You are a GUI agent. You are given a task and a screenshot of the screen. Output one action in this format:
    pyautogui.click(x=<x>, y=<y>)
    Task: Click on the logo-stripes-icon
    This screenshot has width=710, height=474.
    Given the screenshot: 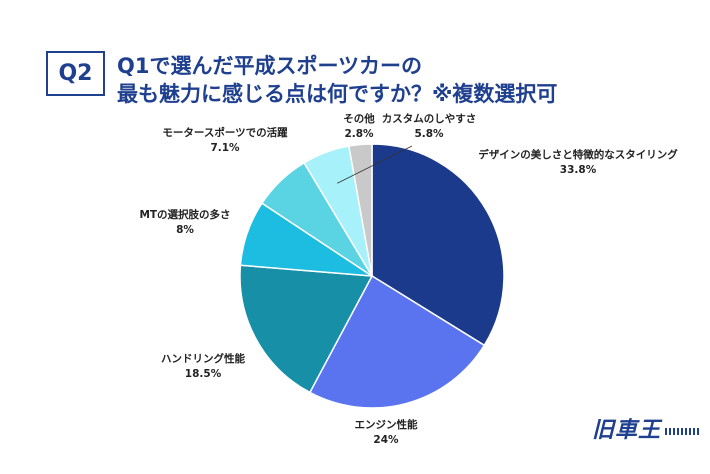 What is the action you would take?
    pyautogui.click(x=683, y=431)
    